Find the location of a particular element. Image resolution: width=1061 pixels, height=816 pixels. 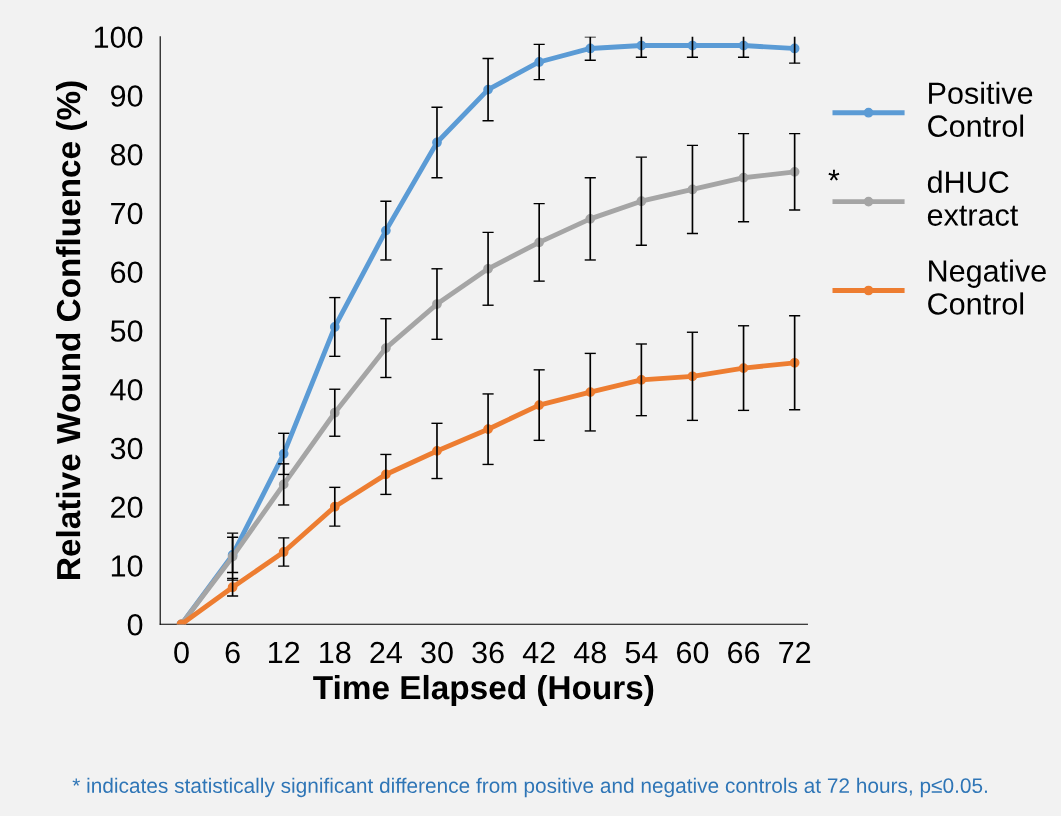

x-tick-label: 42 is located at coordinates (538, 652).